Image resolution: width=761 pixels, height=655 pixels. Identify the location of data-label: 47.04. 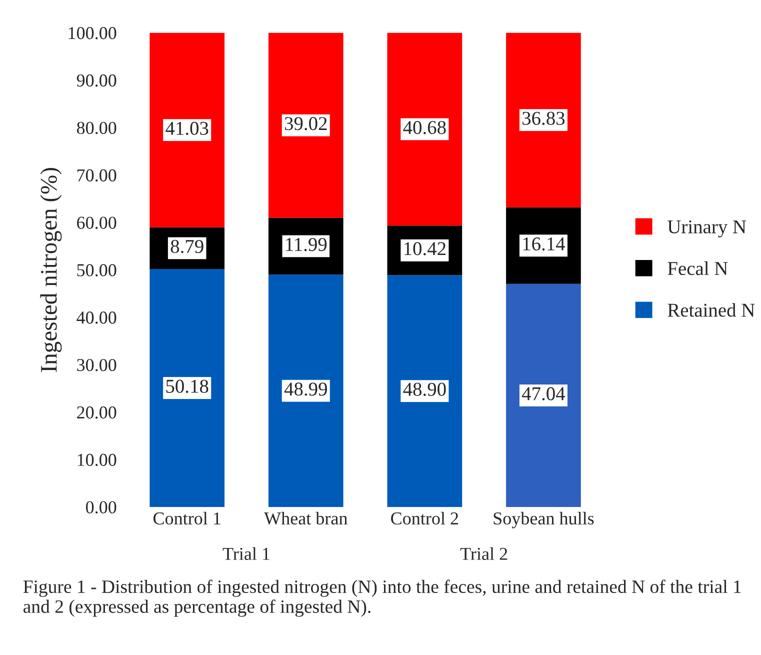
(544, 393).